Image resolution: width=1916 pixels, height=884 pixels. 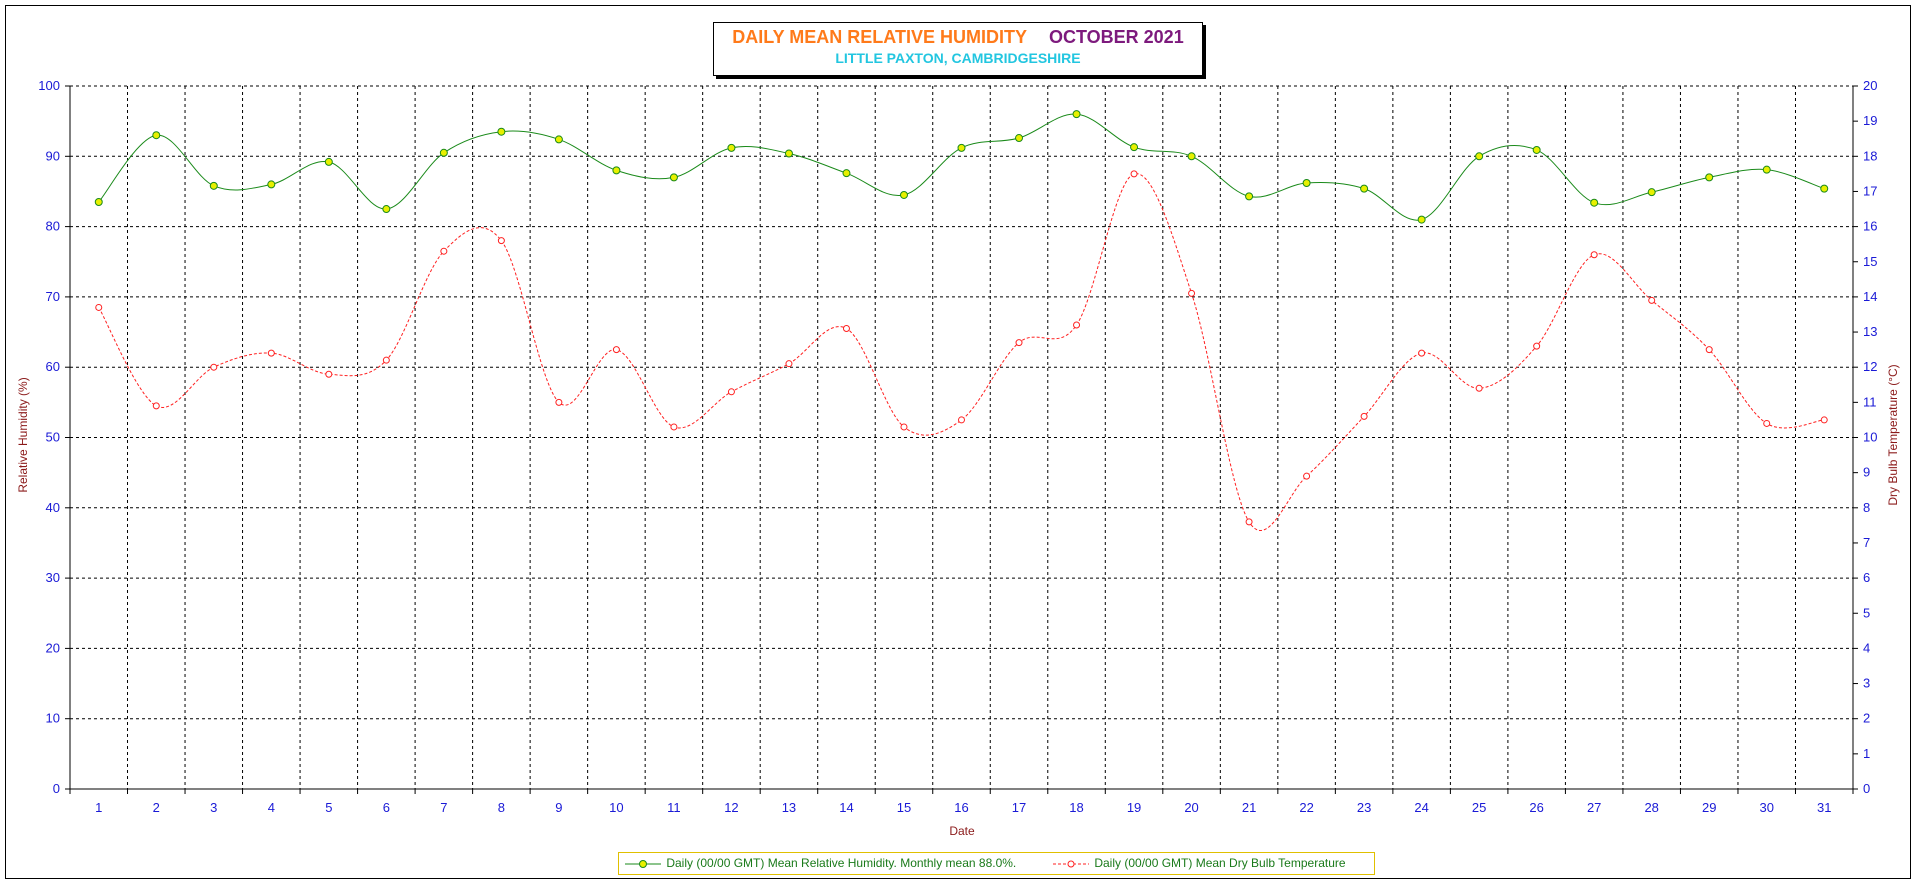 What do you see at coordinates (1870, 155) in the screenshot?
I see `y2-tick-label: 18` at bounding box center [1870, 155].